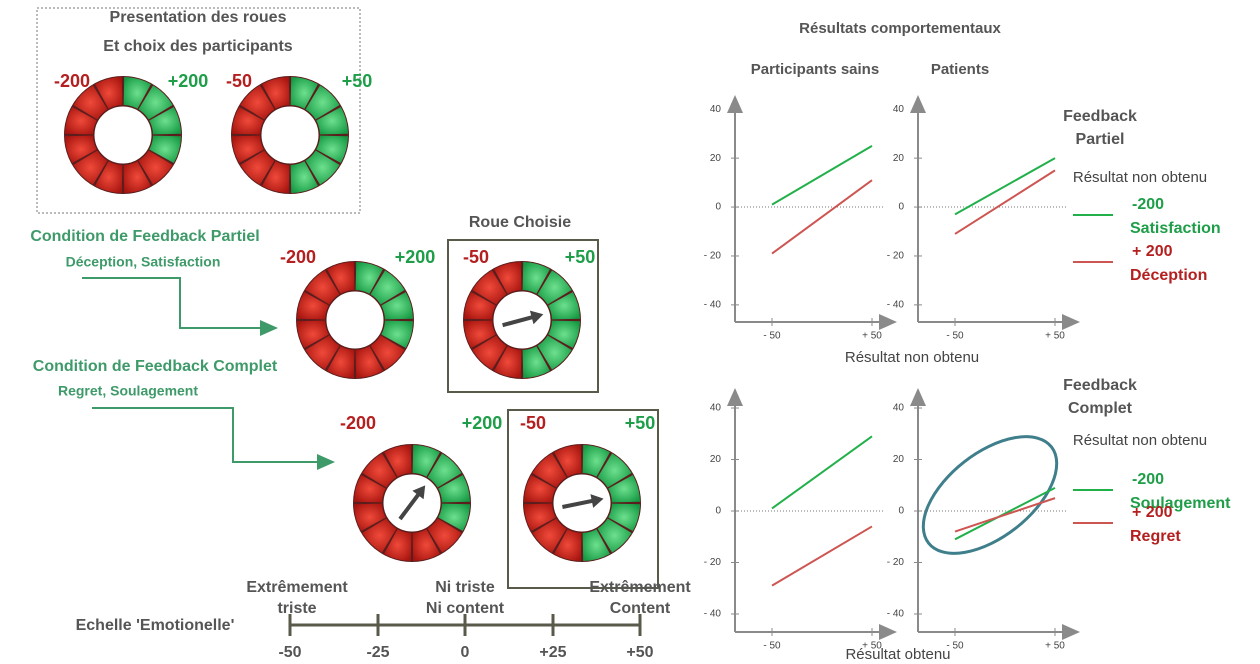  I want to click on scale-tick-label: +50, so click(639, 652).